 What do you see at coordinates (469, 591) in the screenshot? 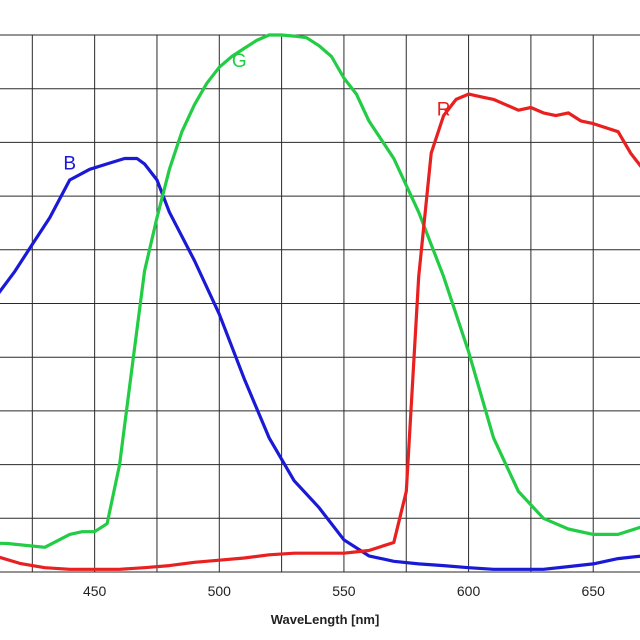
I see `x-tick-label-600: 600` at bounding box center [469, 591].